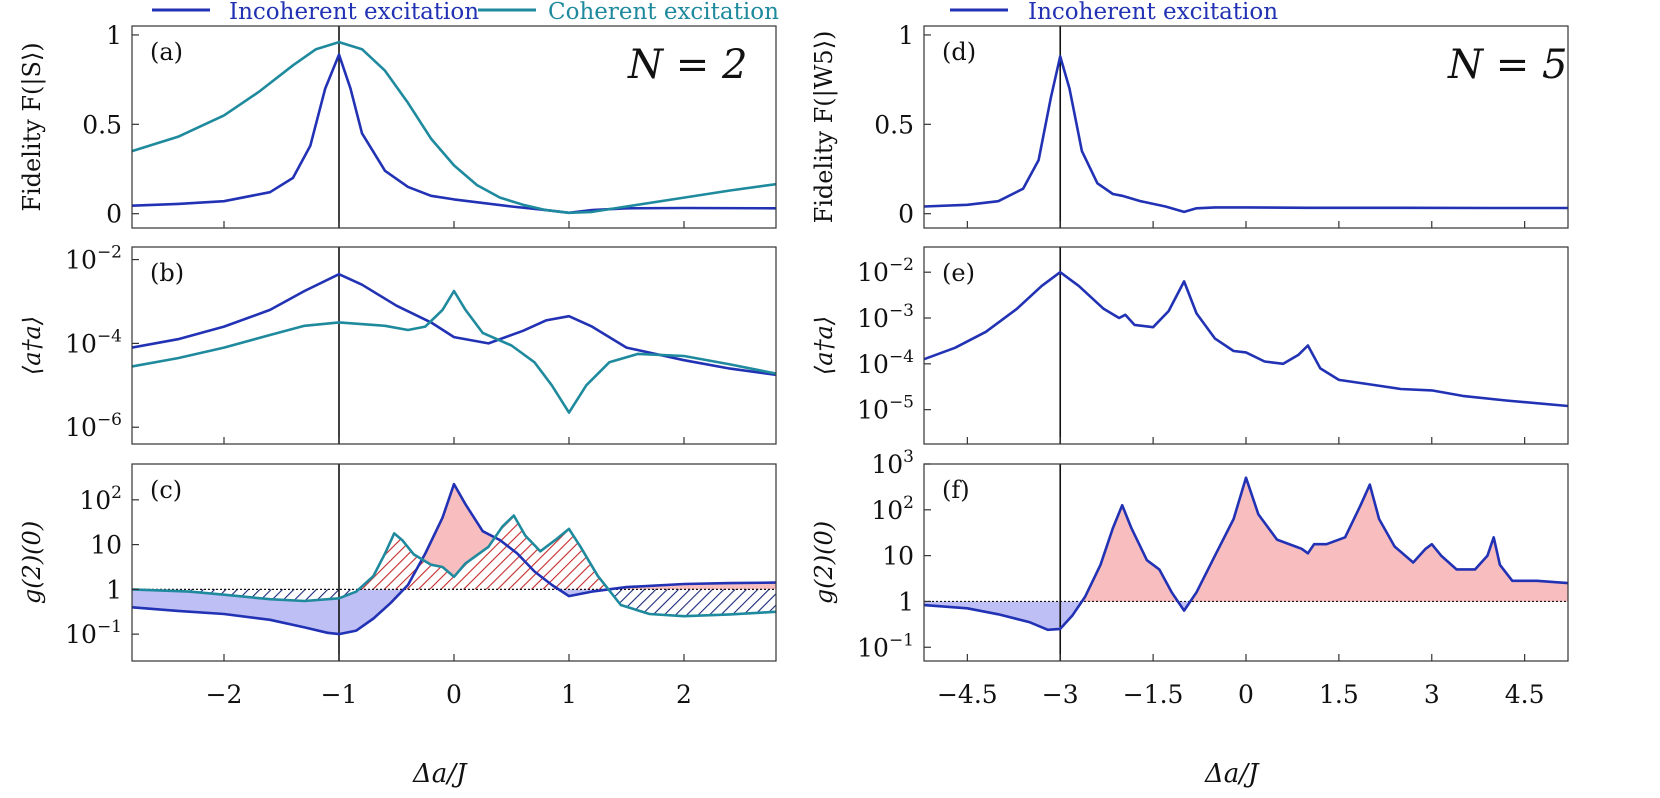 This screenshot has width=1660, height=798. I want to click on panel-tag-f: (f), so click(956, 490).